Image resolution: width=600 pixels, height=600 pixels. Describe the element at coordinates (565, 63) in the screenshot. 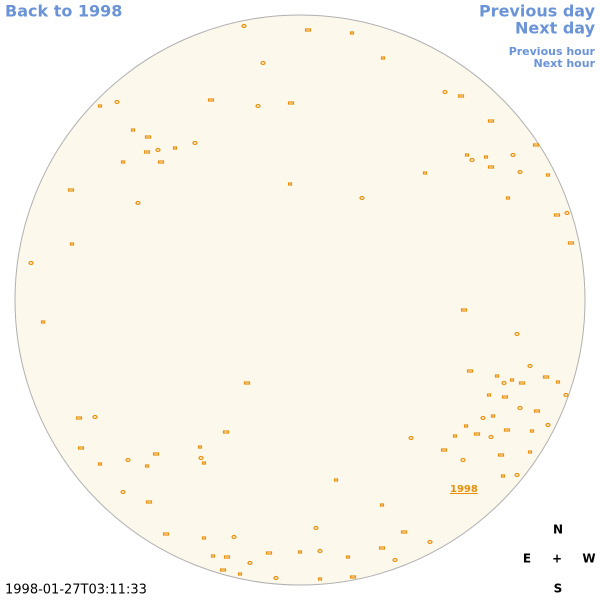

I see `next-hour-link: Next hour` at that location.